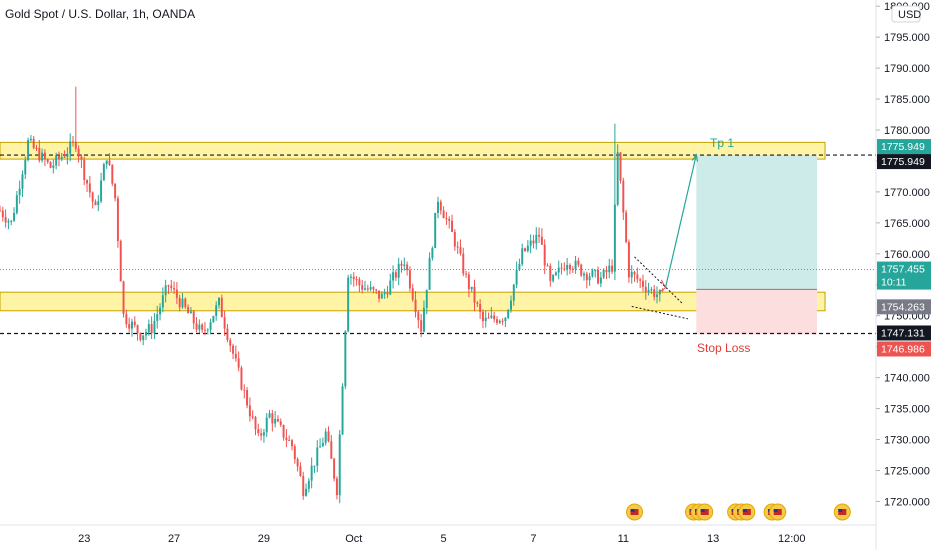  What do you see at coordinates (909, 15) in the screenshot?
I see `currency-label: USD` at bounding box center [909, 15].